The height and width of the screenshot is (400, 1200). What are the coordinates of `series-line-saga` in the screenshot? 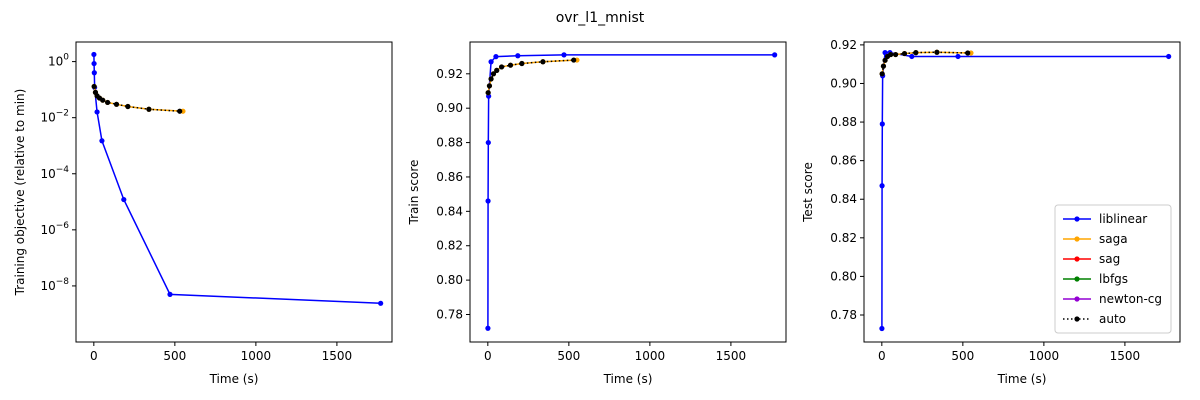 It's located at (138, 99).